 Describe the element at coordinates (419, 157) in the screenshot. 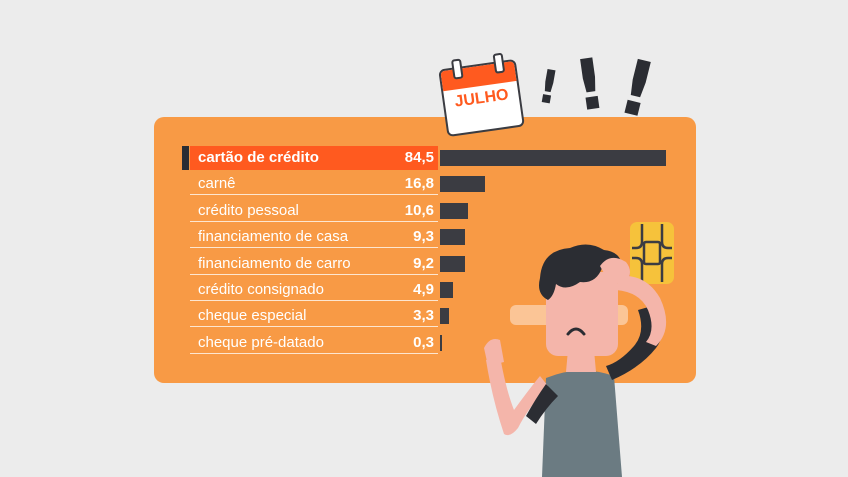

I see `value-label: 84,5` at that location.